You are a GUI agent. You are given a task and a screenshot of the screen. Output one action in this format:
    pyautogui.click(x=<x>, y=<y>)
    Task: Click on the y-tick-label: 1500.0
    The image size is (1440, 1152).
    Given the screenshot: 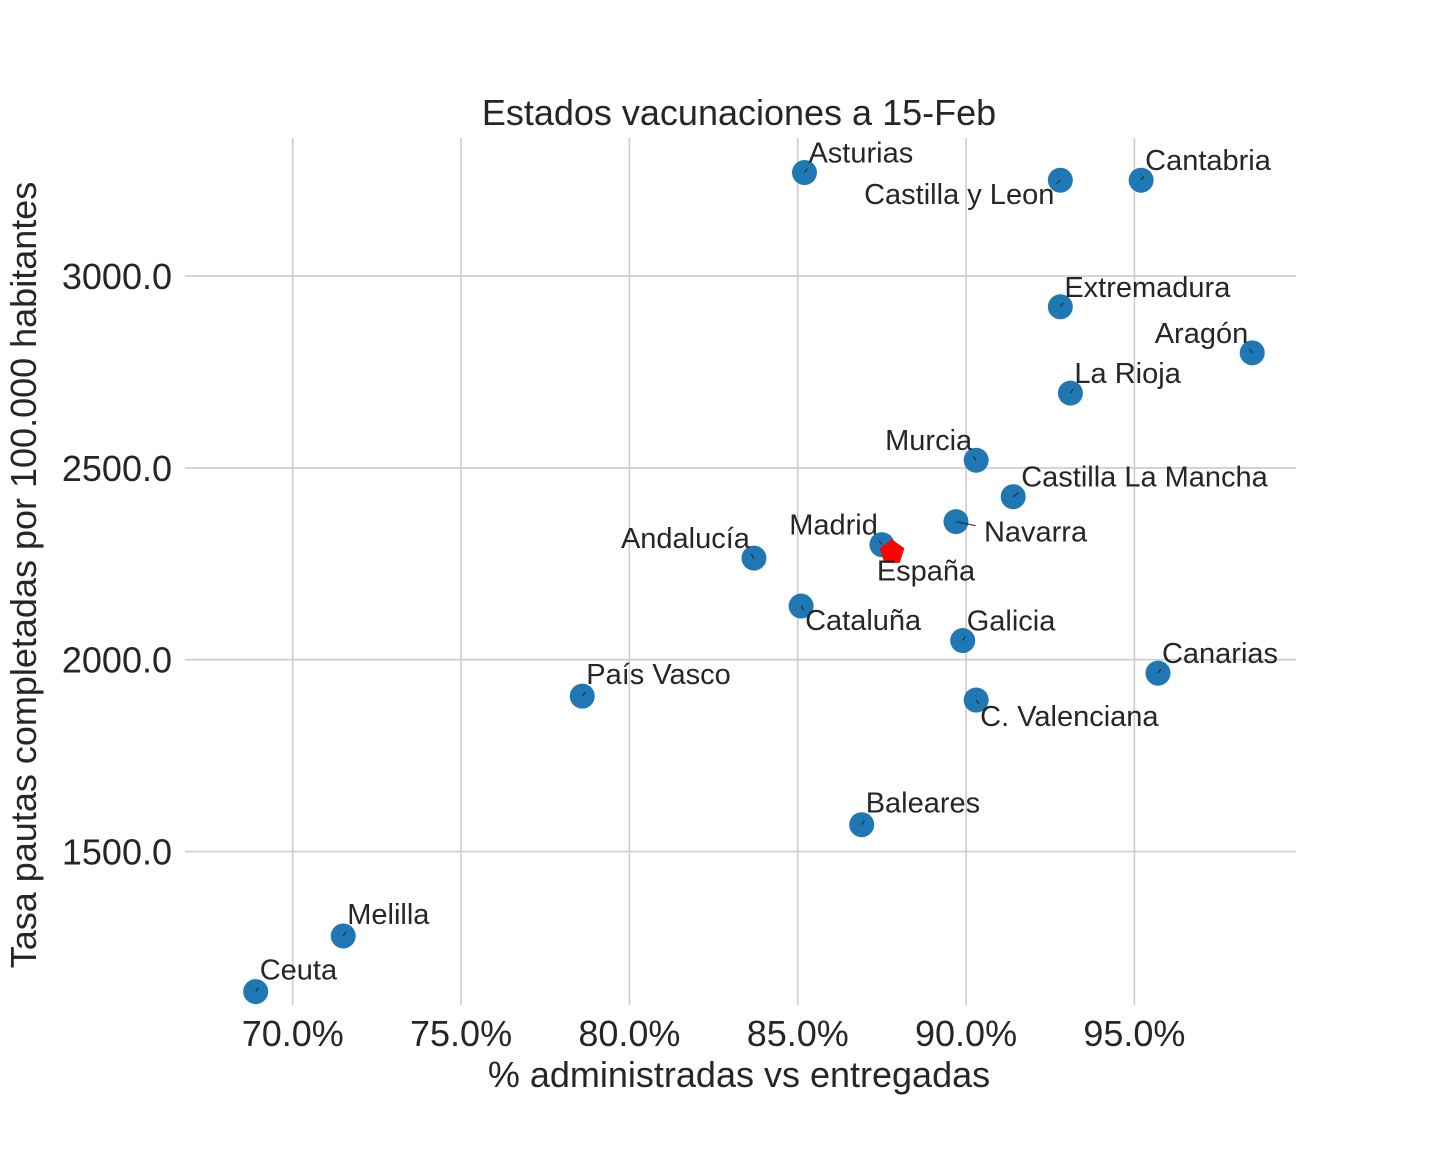 What is the action you would take?
    pyautogui.click(x=117, y=852)
    